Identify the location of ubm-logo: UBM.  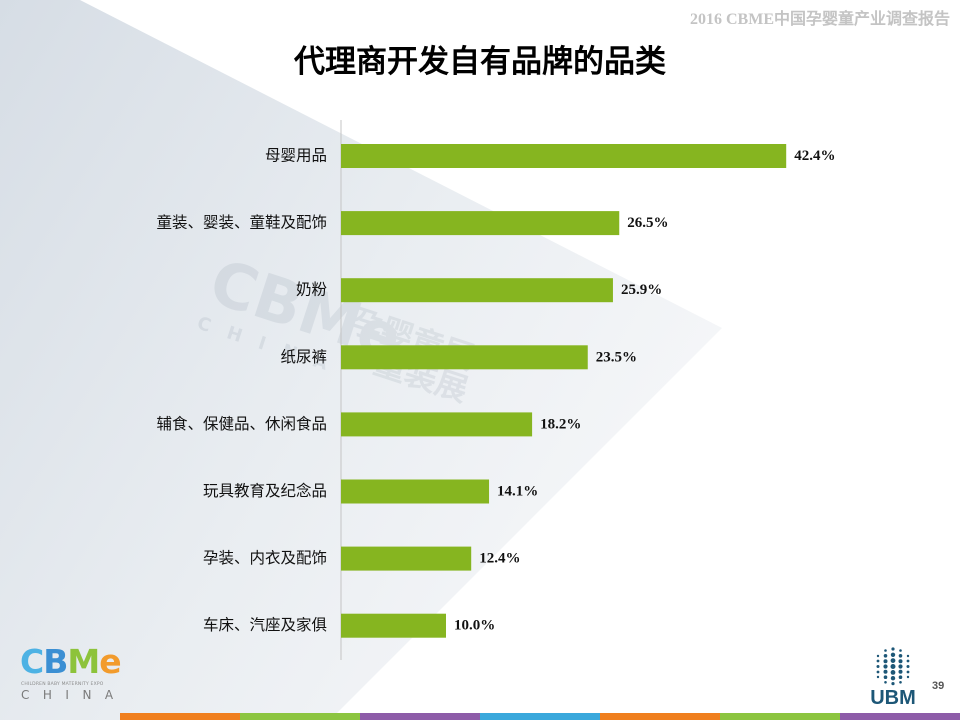
(893, 677).